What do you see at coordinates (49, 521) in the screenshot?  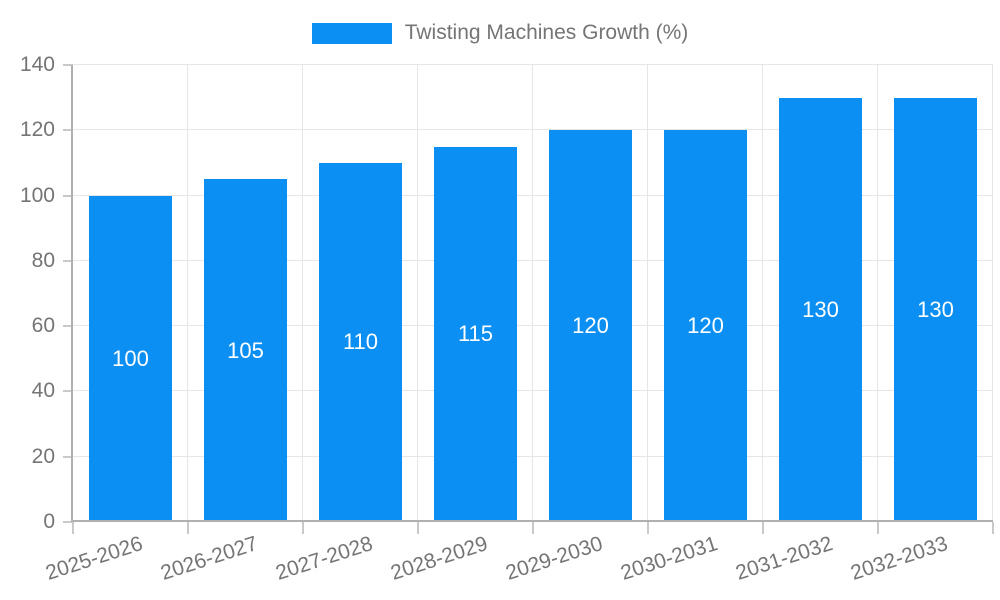 I see `y-tick-label: 0` at bounding box center [49, 521].